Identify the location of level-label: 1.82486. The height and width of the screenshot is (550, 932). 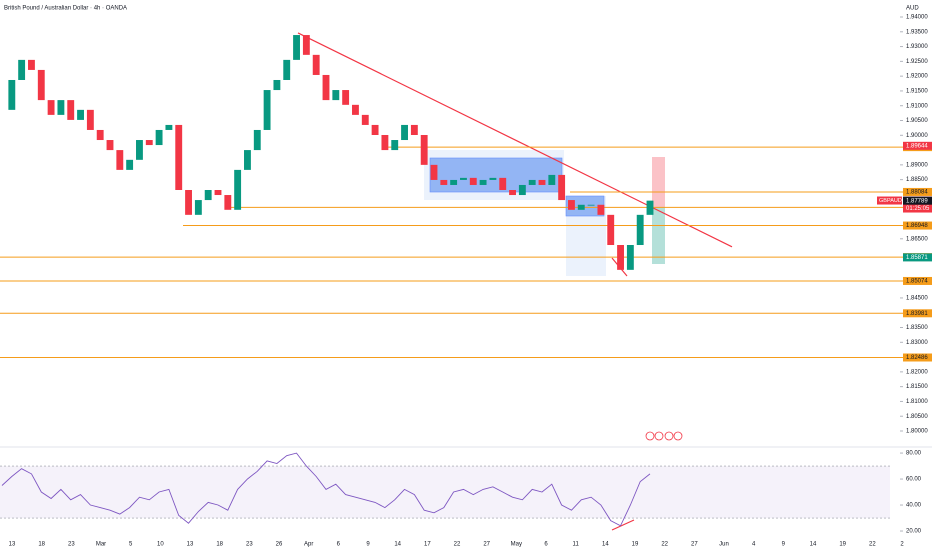
(917, 358).